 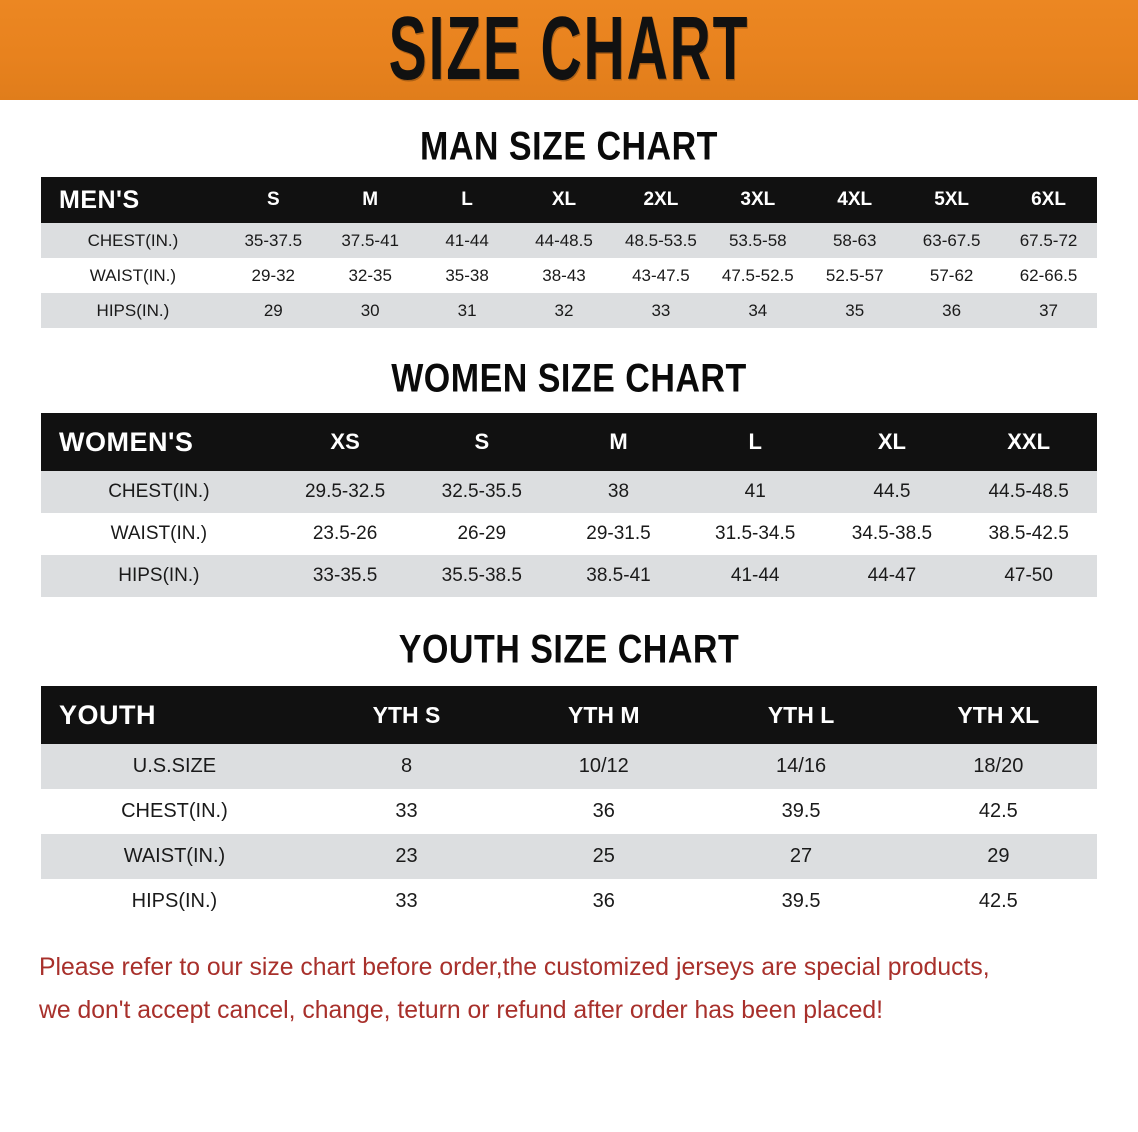 What do you see at coordinates (482, 533) in the screenshot?
I see `women-cell: 26-29` at bounding box center [482, 533].